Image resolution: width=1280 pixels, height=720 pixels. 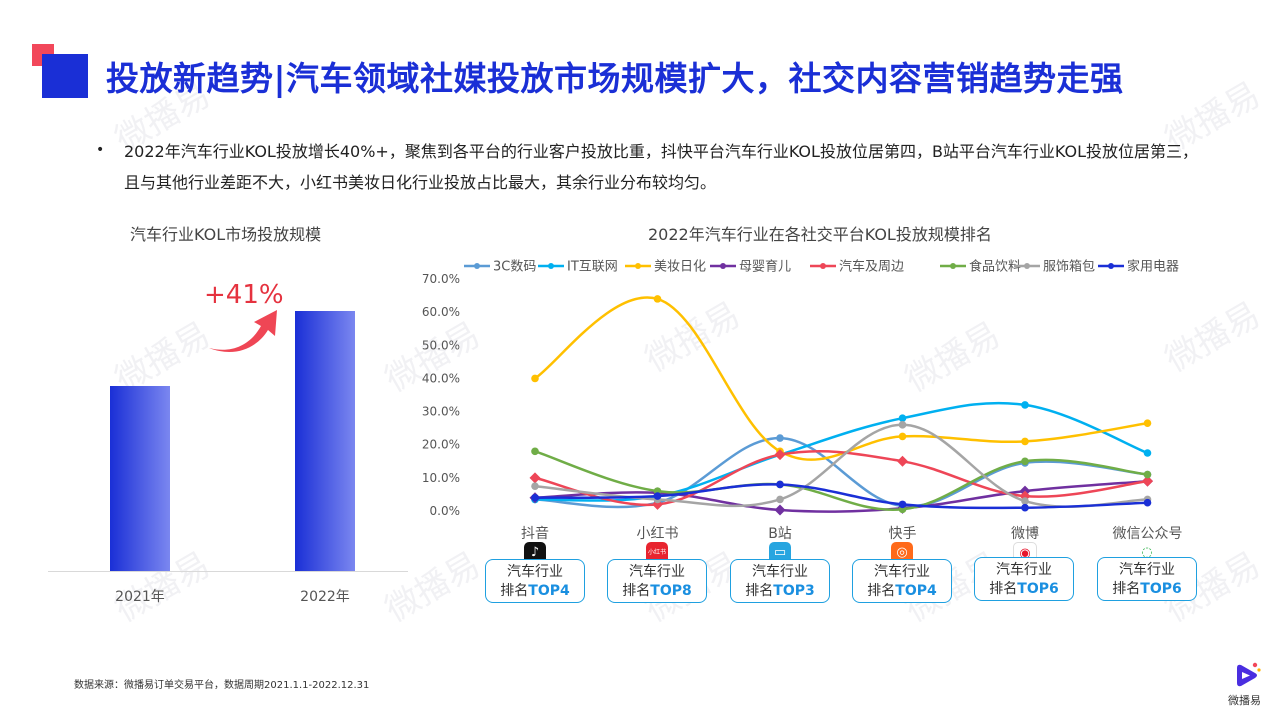 What do you see at coordinates (535, 591) in the screenshot?
I see `rank-box-line: 排名TOP4` at bounding box center [535, 591].